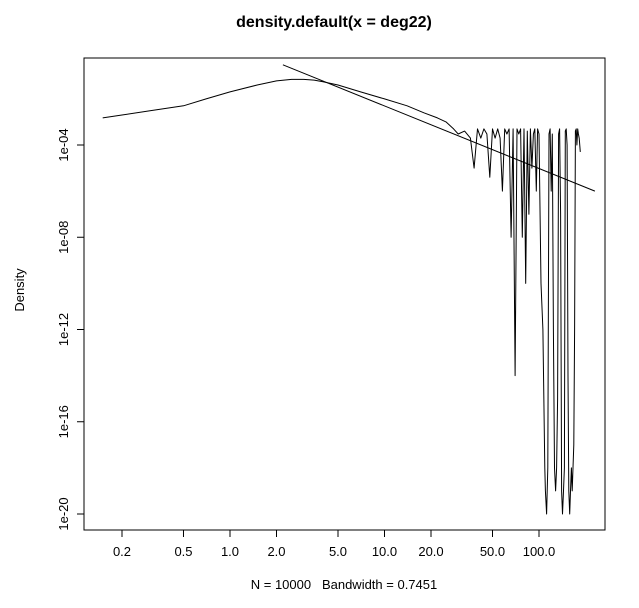 The height and width of the screenshot is (608, 639). I want to click on y-tick-label: 1e-08, so click(63, 237).